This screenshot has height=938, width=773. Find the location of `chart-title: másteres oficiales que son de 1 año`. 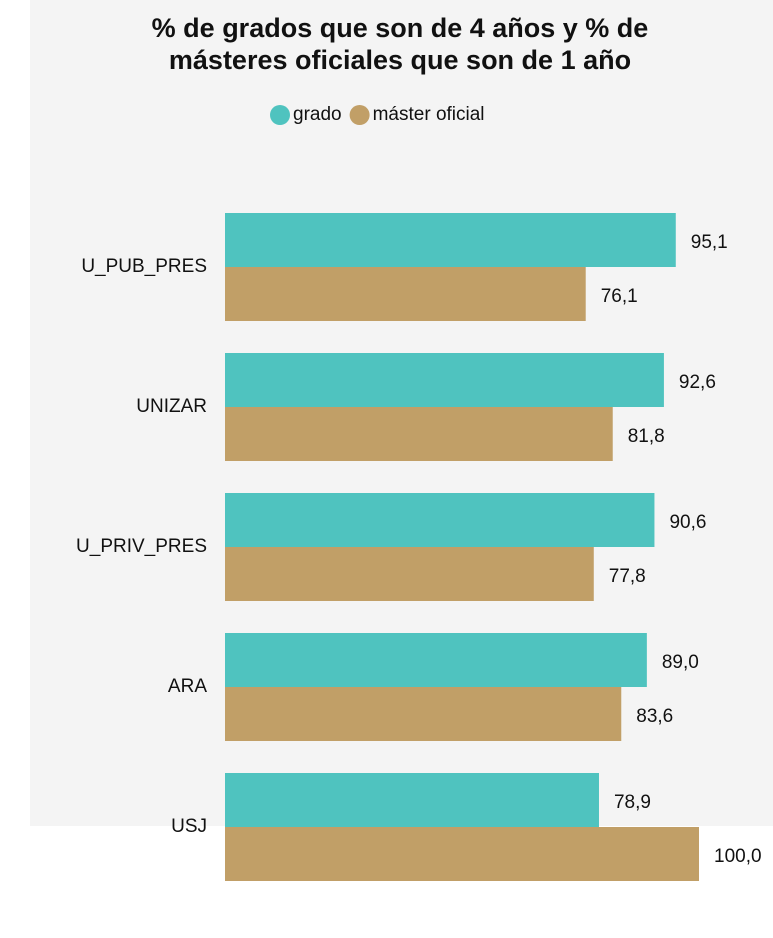

chart-title: másteres oficiales que son de 1 año is located at coordinates (400, 60).